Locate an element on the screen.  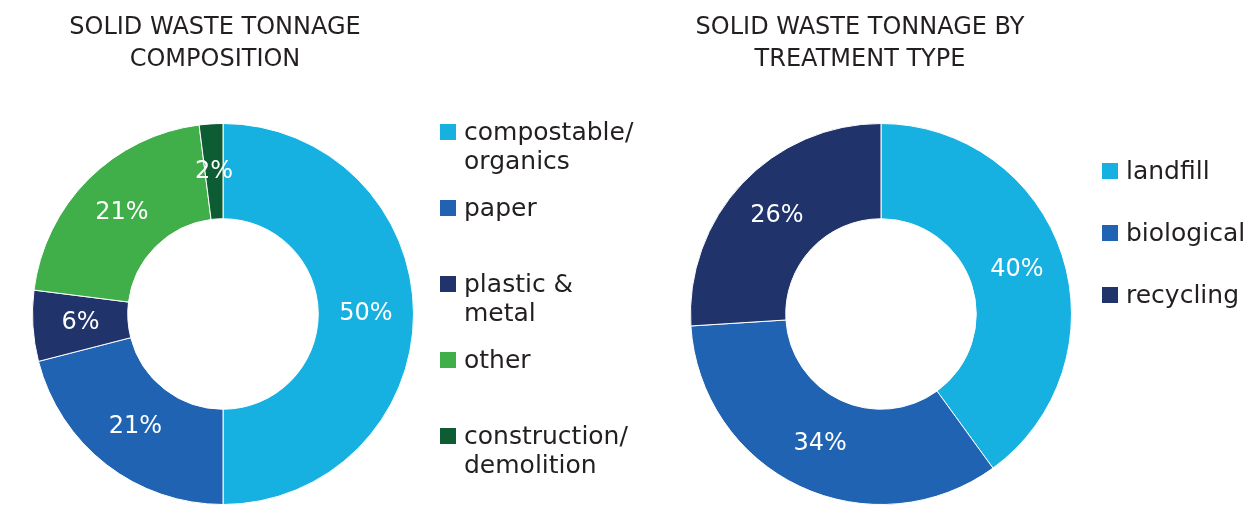
data-label: 40% is located at coordinates (1017, 268).